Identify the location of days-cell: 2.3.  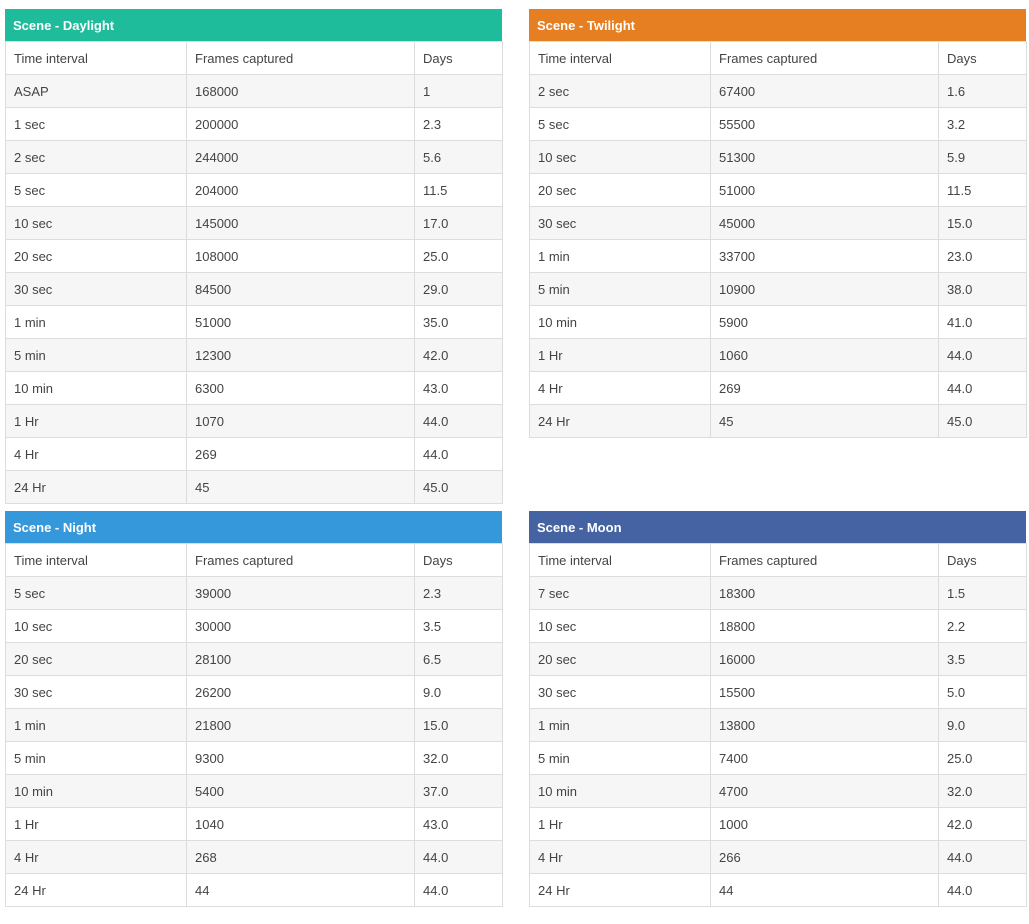
(458, 124).